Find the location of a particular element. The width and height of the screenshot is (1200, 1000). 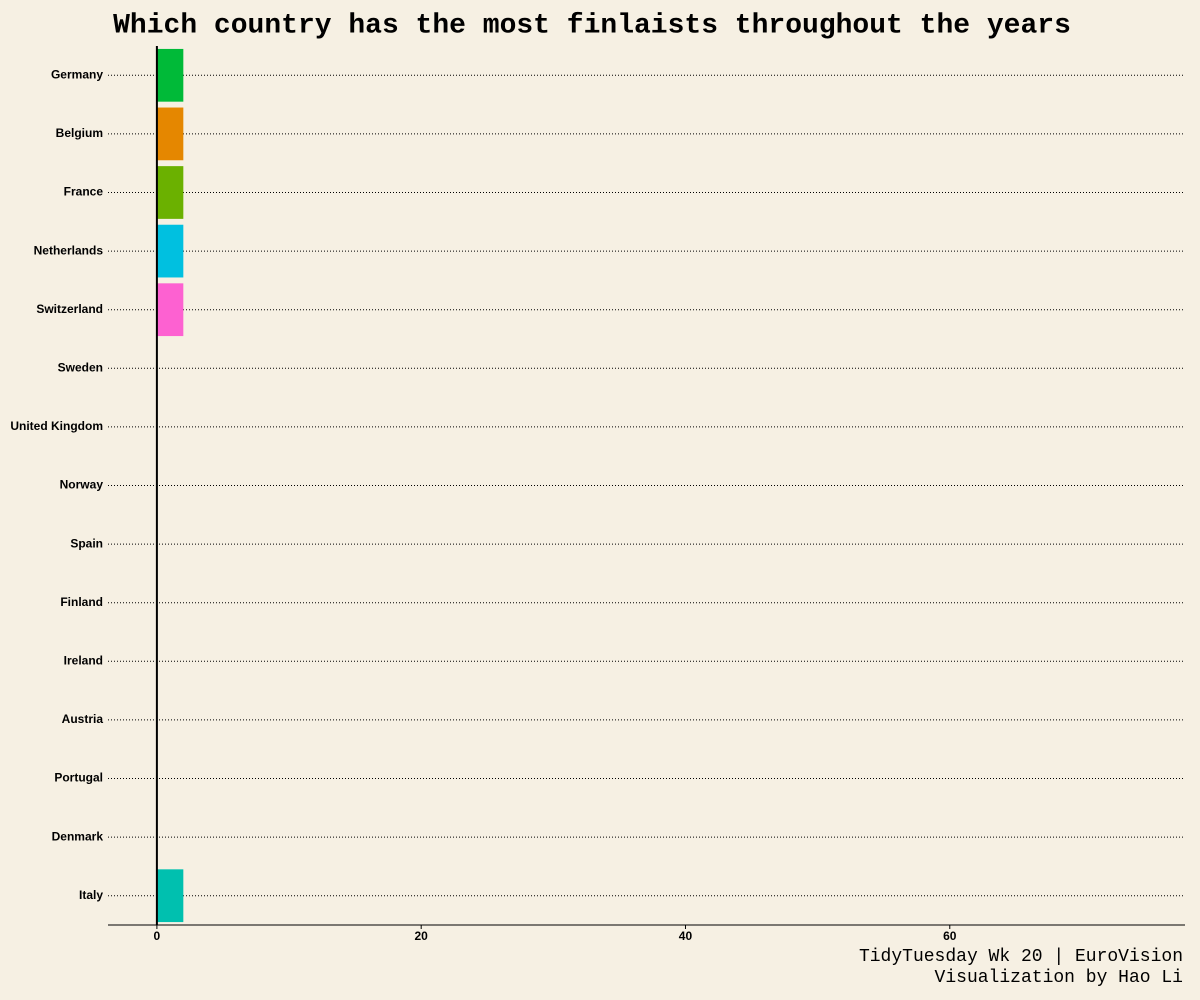

y-tick-label: Sweden is located at coordinates (80, 367).